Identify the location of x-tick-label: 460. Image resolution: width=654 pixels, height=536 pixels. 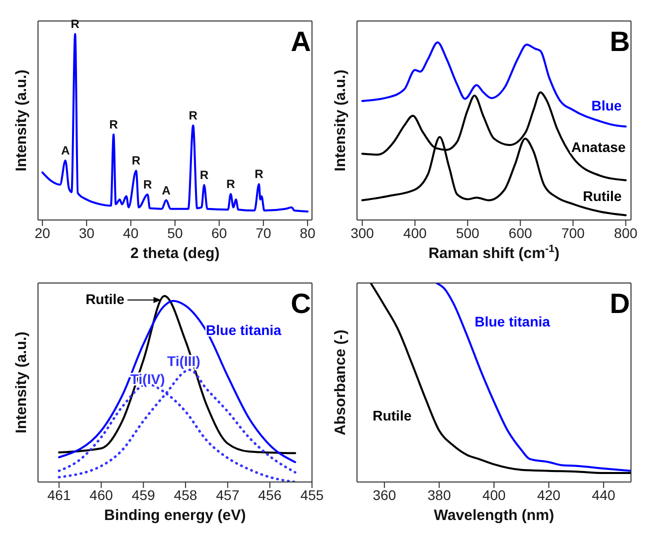
(102, 494).